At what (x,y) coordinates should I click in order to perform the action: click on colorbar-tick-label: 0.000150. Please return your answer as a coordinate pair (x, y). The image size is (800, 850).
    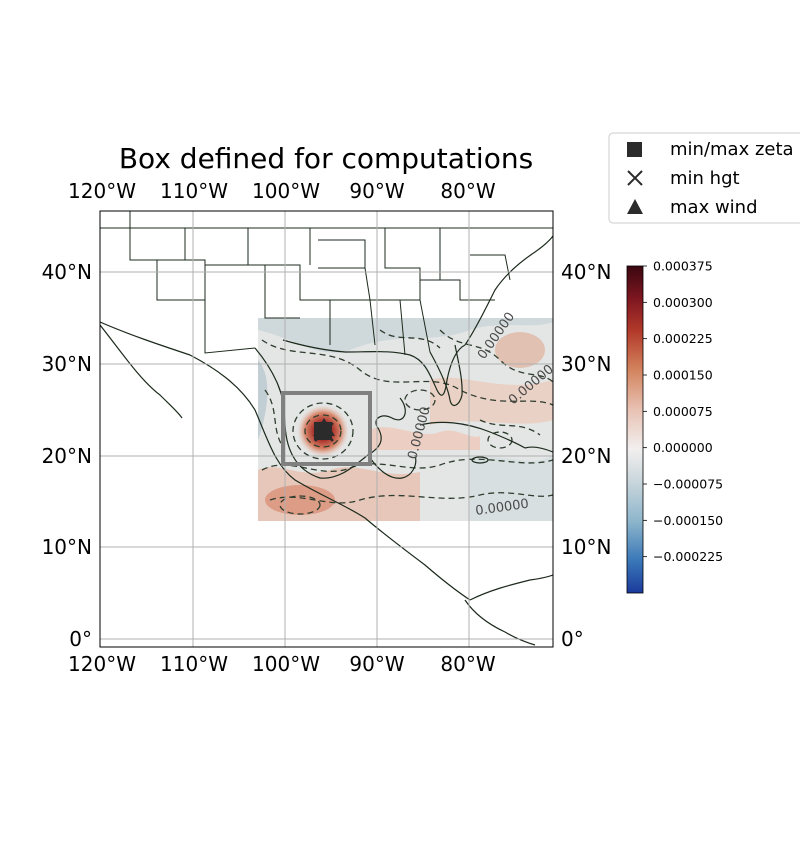
    Looking at the image, I should click on (683, 375).